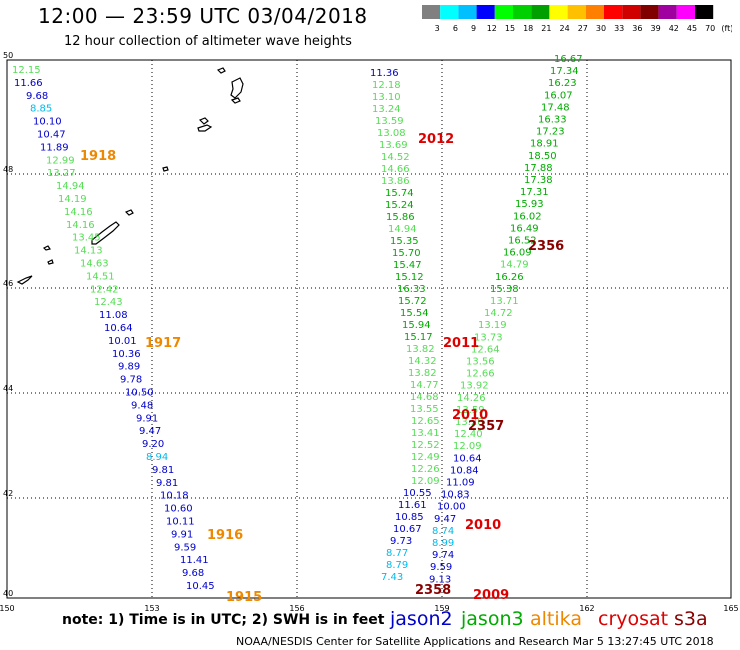 The image size is (740, 650). I want to click on wave-height-value: 15.74, so click(399, 193).